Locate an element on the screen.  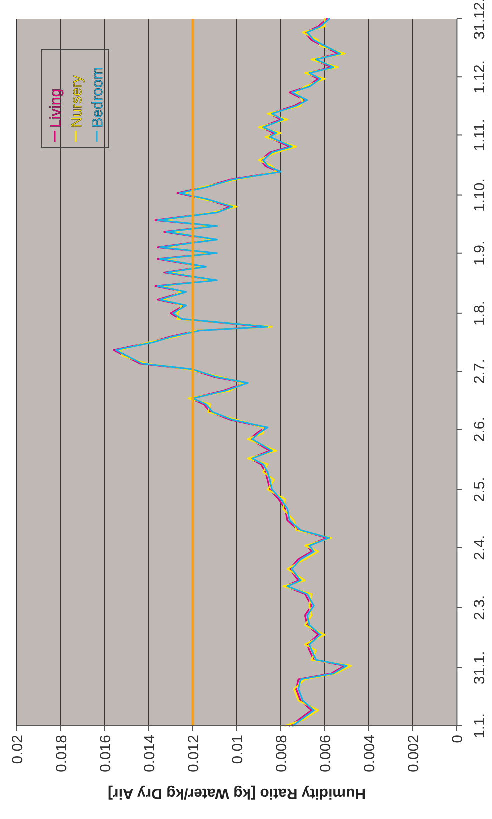
y-tick-label: 2.4. is located at coordinates (479, 547).